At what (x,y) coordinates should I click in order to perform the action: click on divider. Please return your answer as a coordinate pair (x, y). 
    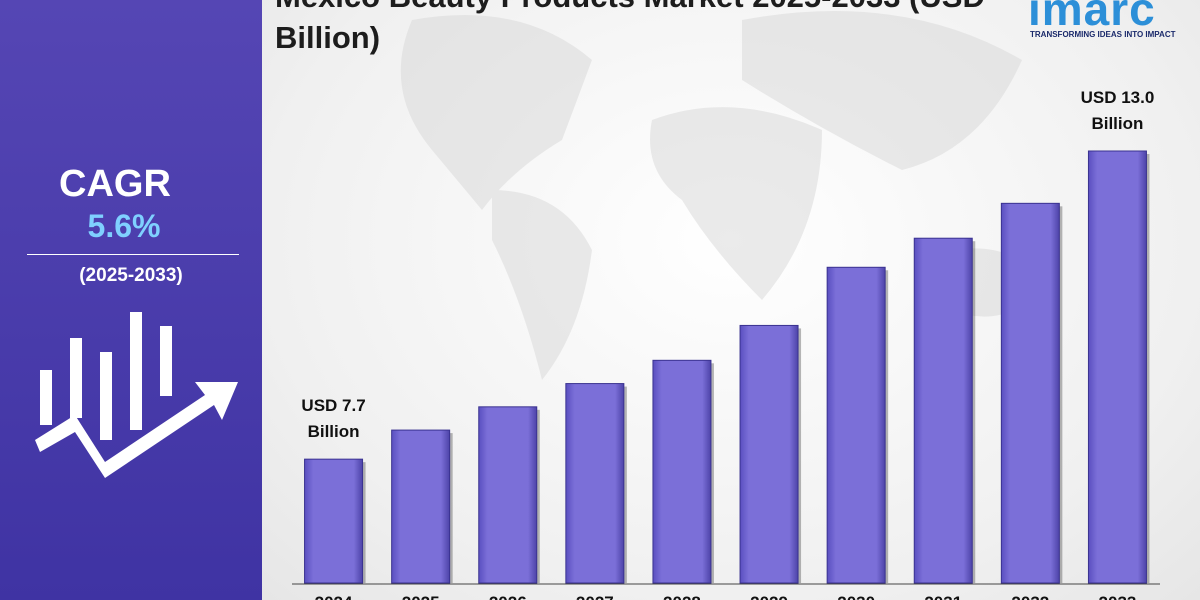
    Looking at the image, I should click on (133, 254).